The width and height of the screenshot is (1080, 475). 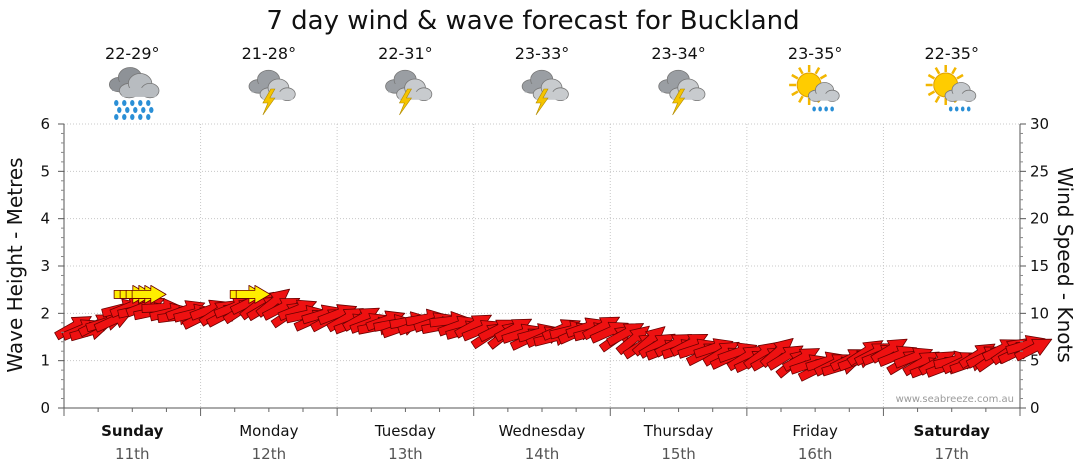 I want to click on temperature-range: 23-34°, so click(x=678, y=53).